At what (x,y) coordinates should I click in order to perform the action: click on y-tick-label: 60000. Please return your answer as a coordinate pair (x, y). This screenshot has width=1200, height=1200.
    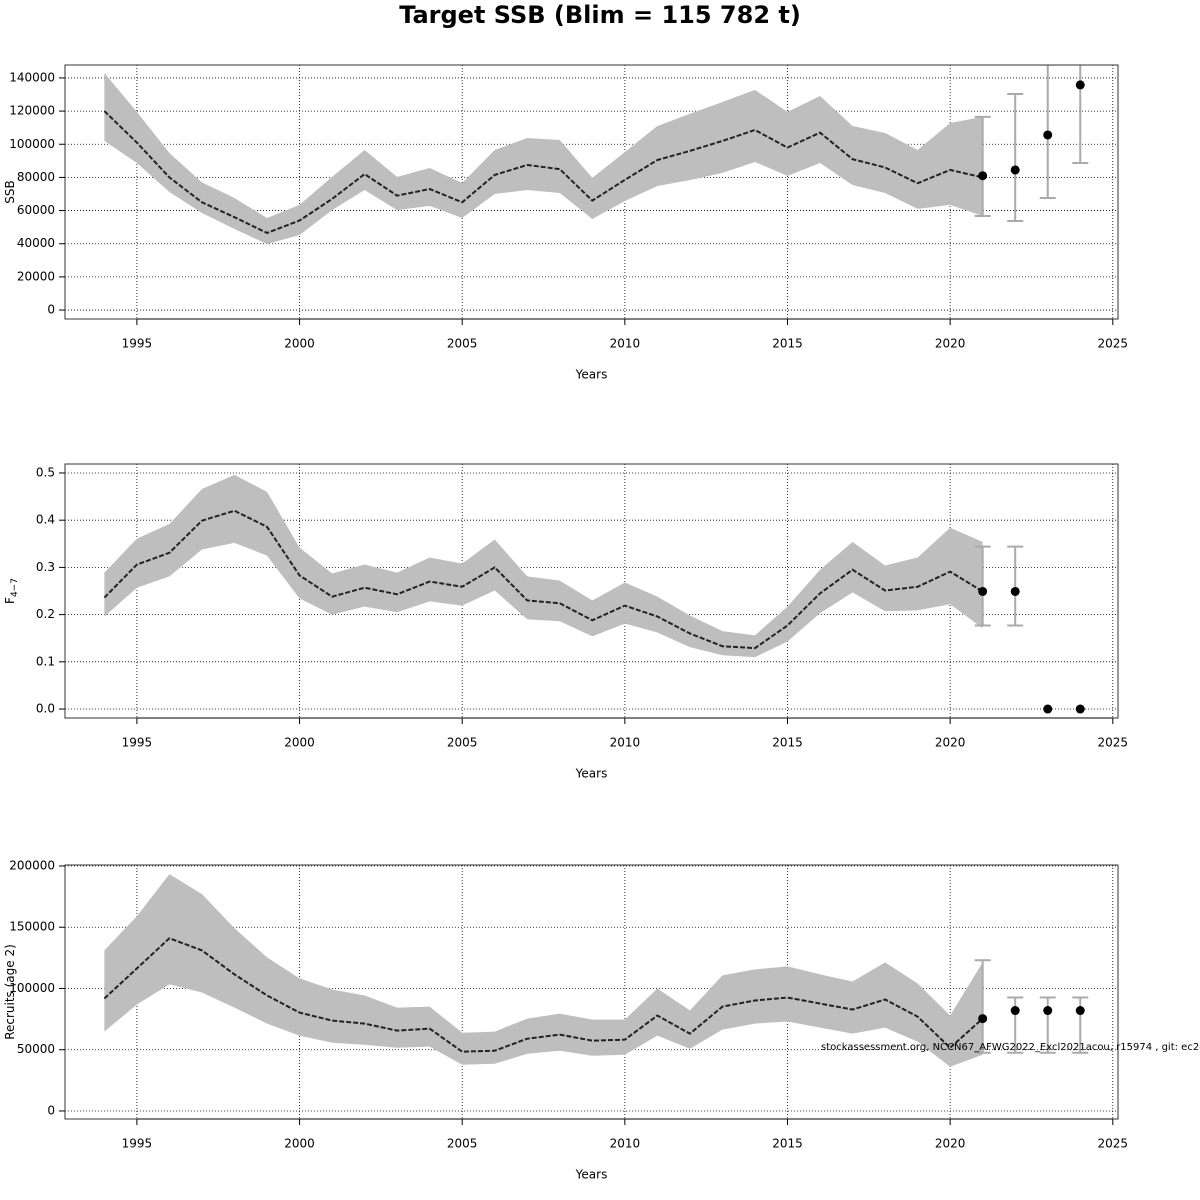
    Looking at the image, I should click on (36, 210).